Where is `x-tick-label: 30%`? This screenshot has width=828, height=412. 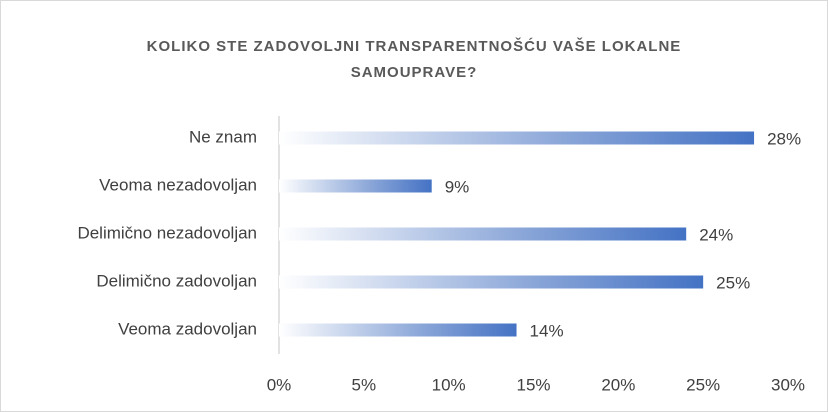 x-tick-label: 30% is located at coordinates (788, 384).